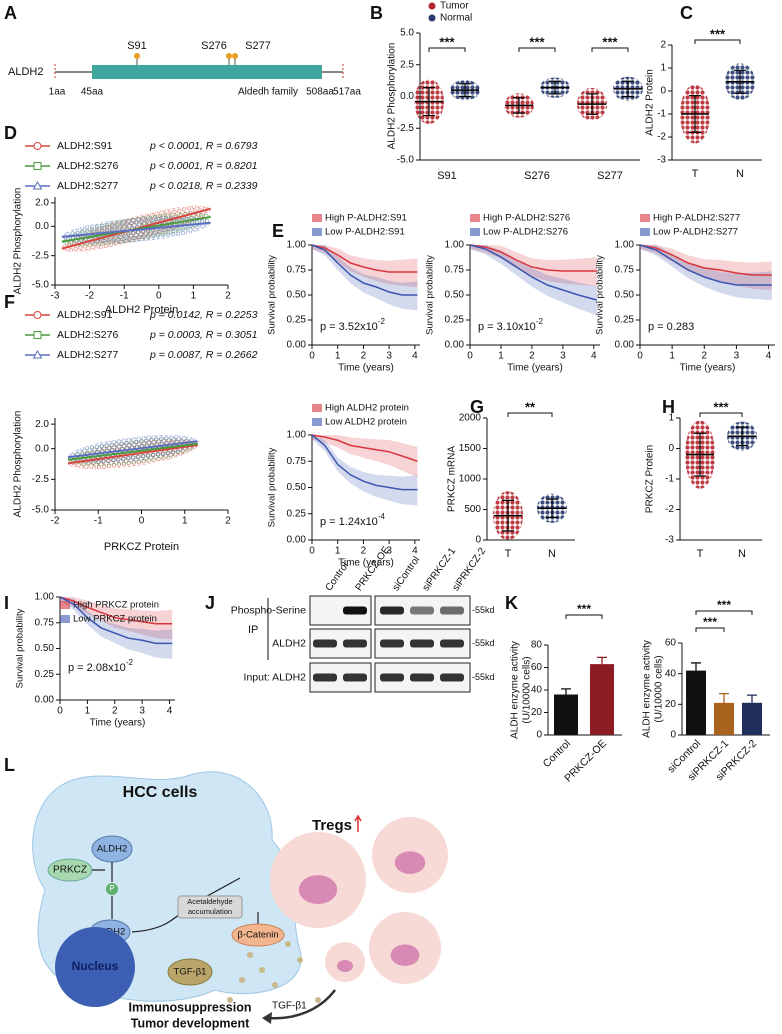 This screenshot has height=1034, width=782. I want to click on x-tick-label: N, so click(740, 174).